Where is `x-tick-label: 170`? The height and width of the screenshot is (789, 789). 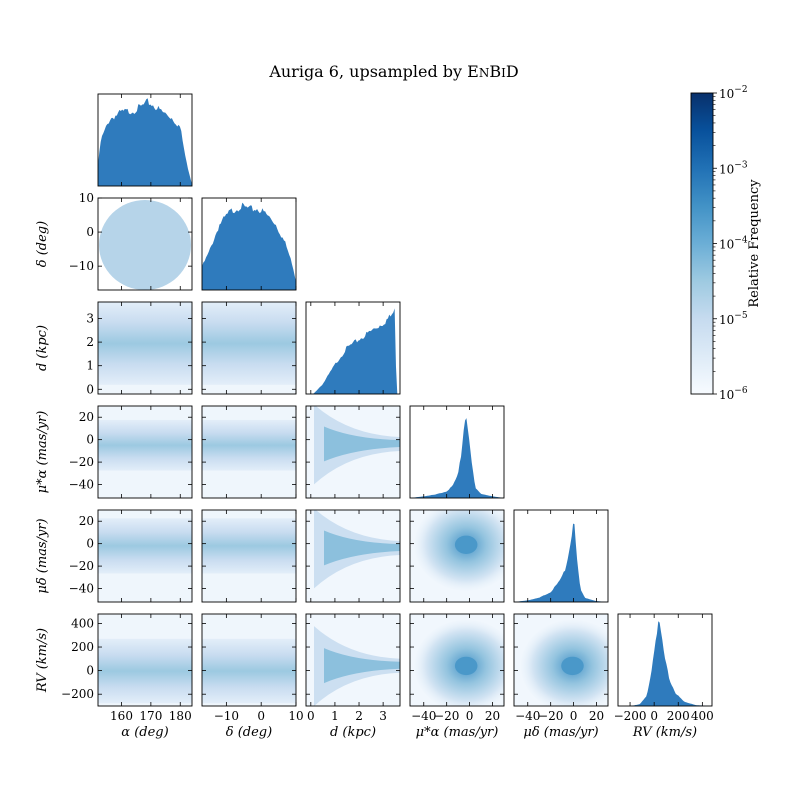
x-tick-label: 170 is located at coordinates (150, 716).